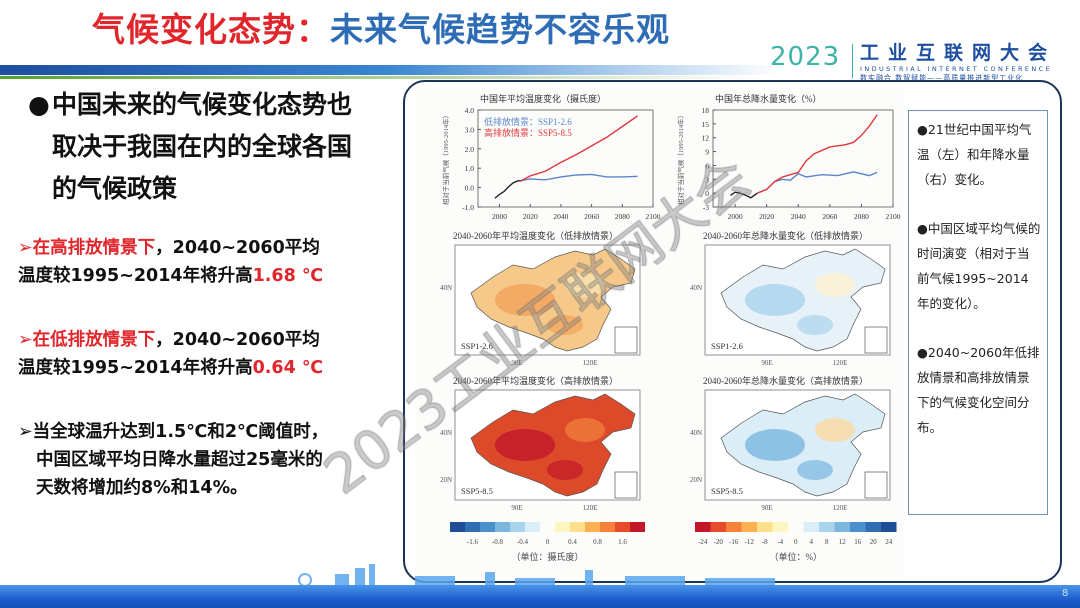  Describe the element at coordinates (473, 542) in the screenshot. I see `colorbar-tick-label: -1.6` at that location.